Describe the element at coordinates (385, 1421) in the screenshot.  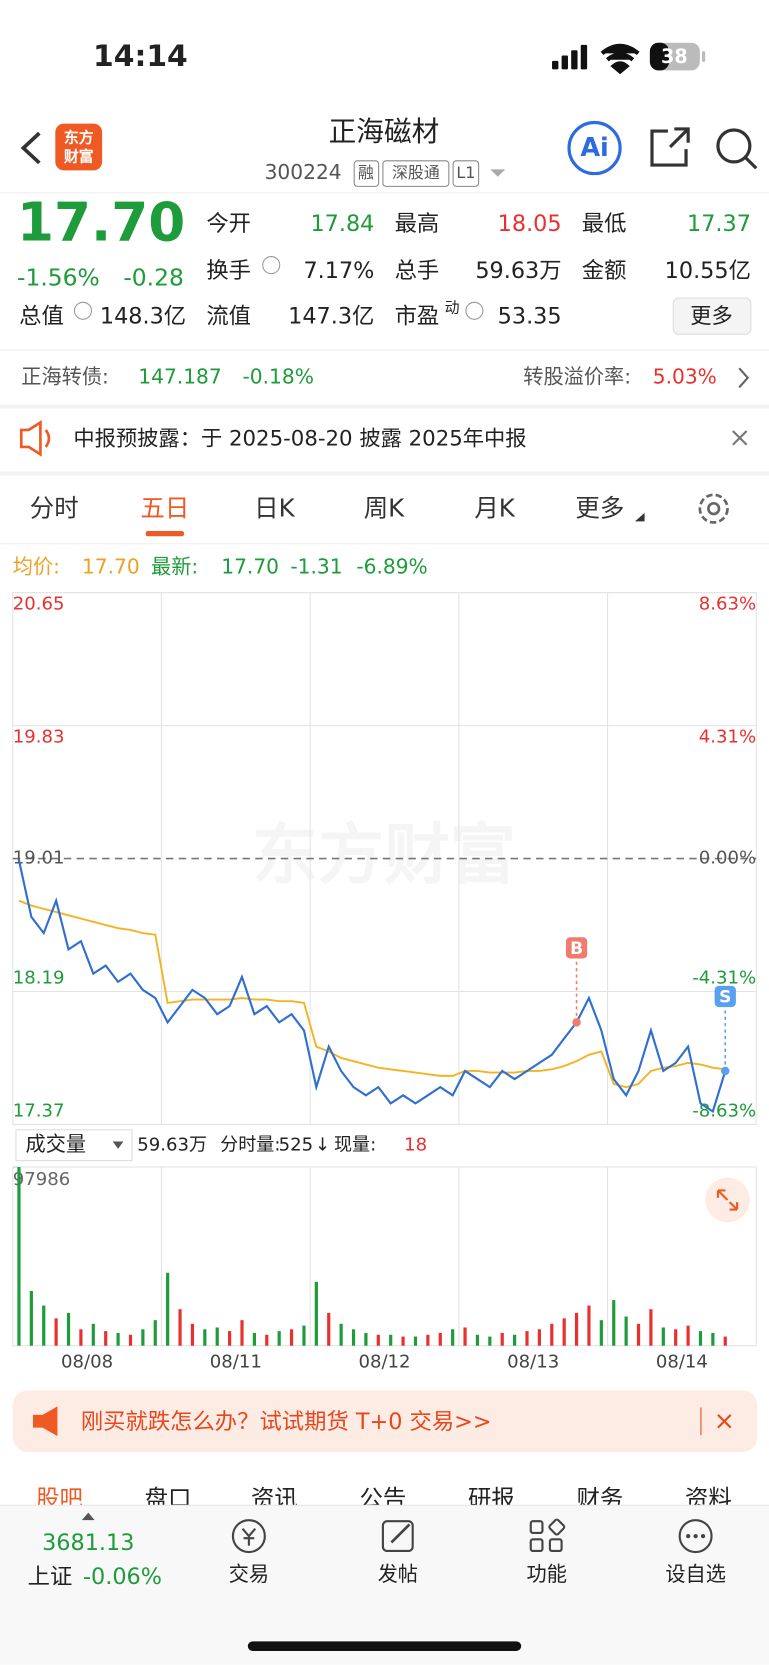
I see `promo-banner` at that location.